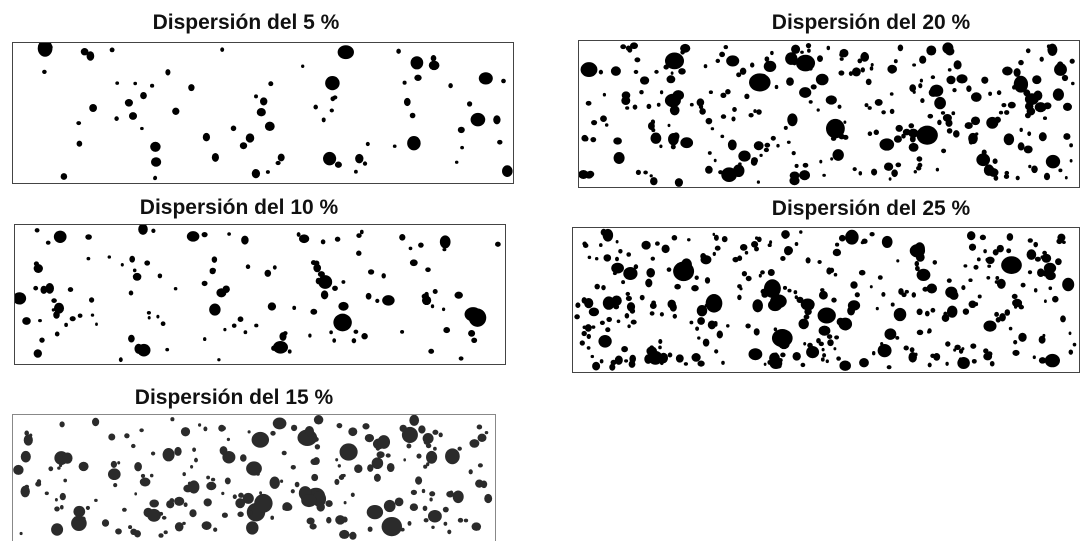  I want to click on panel-title-10: Dispersión del 10 %, so click(239, 207).